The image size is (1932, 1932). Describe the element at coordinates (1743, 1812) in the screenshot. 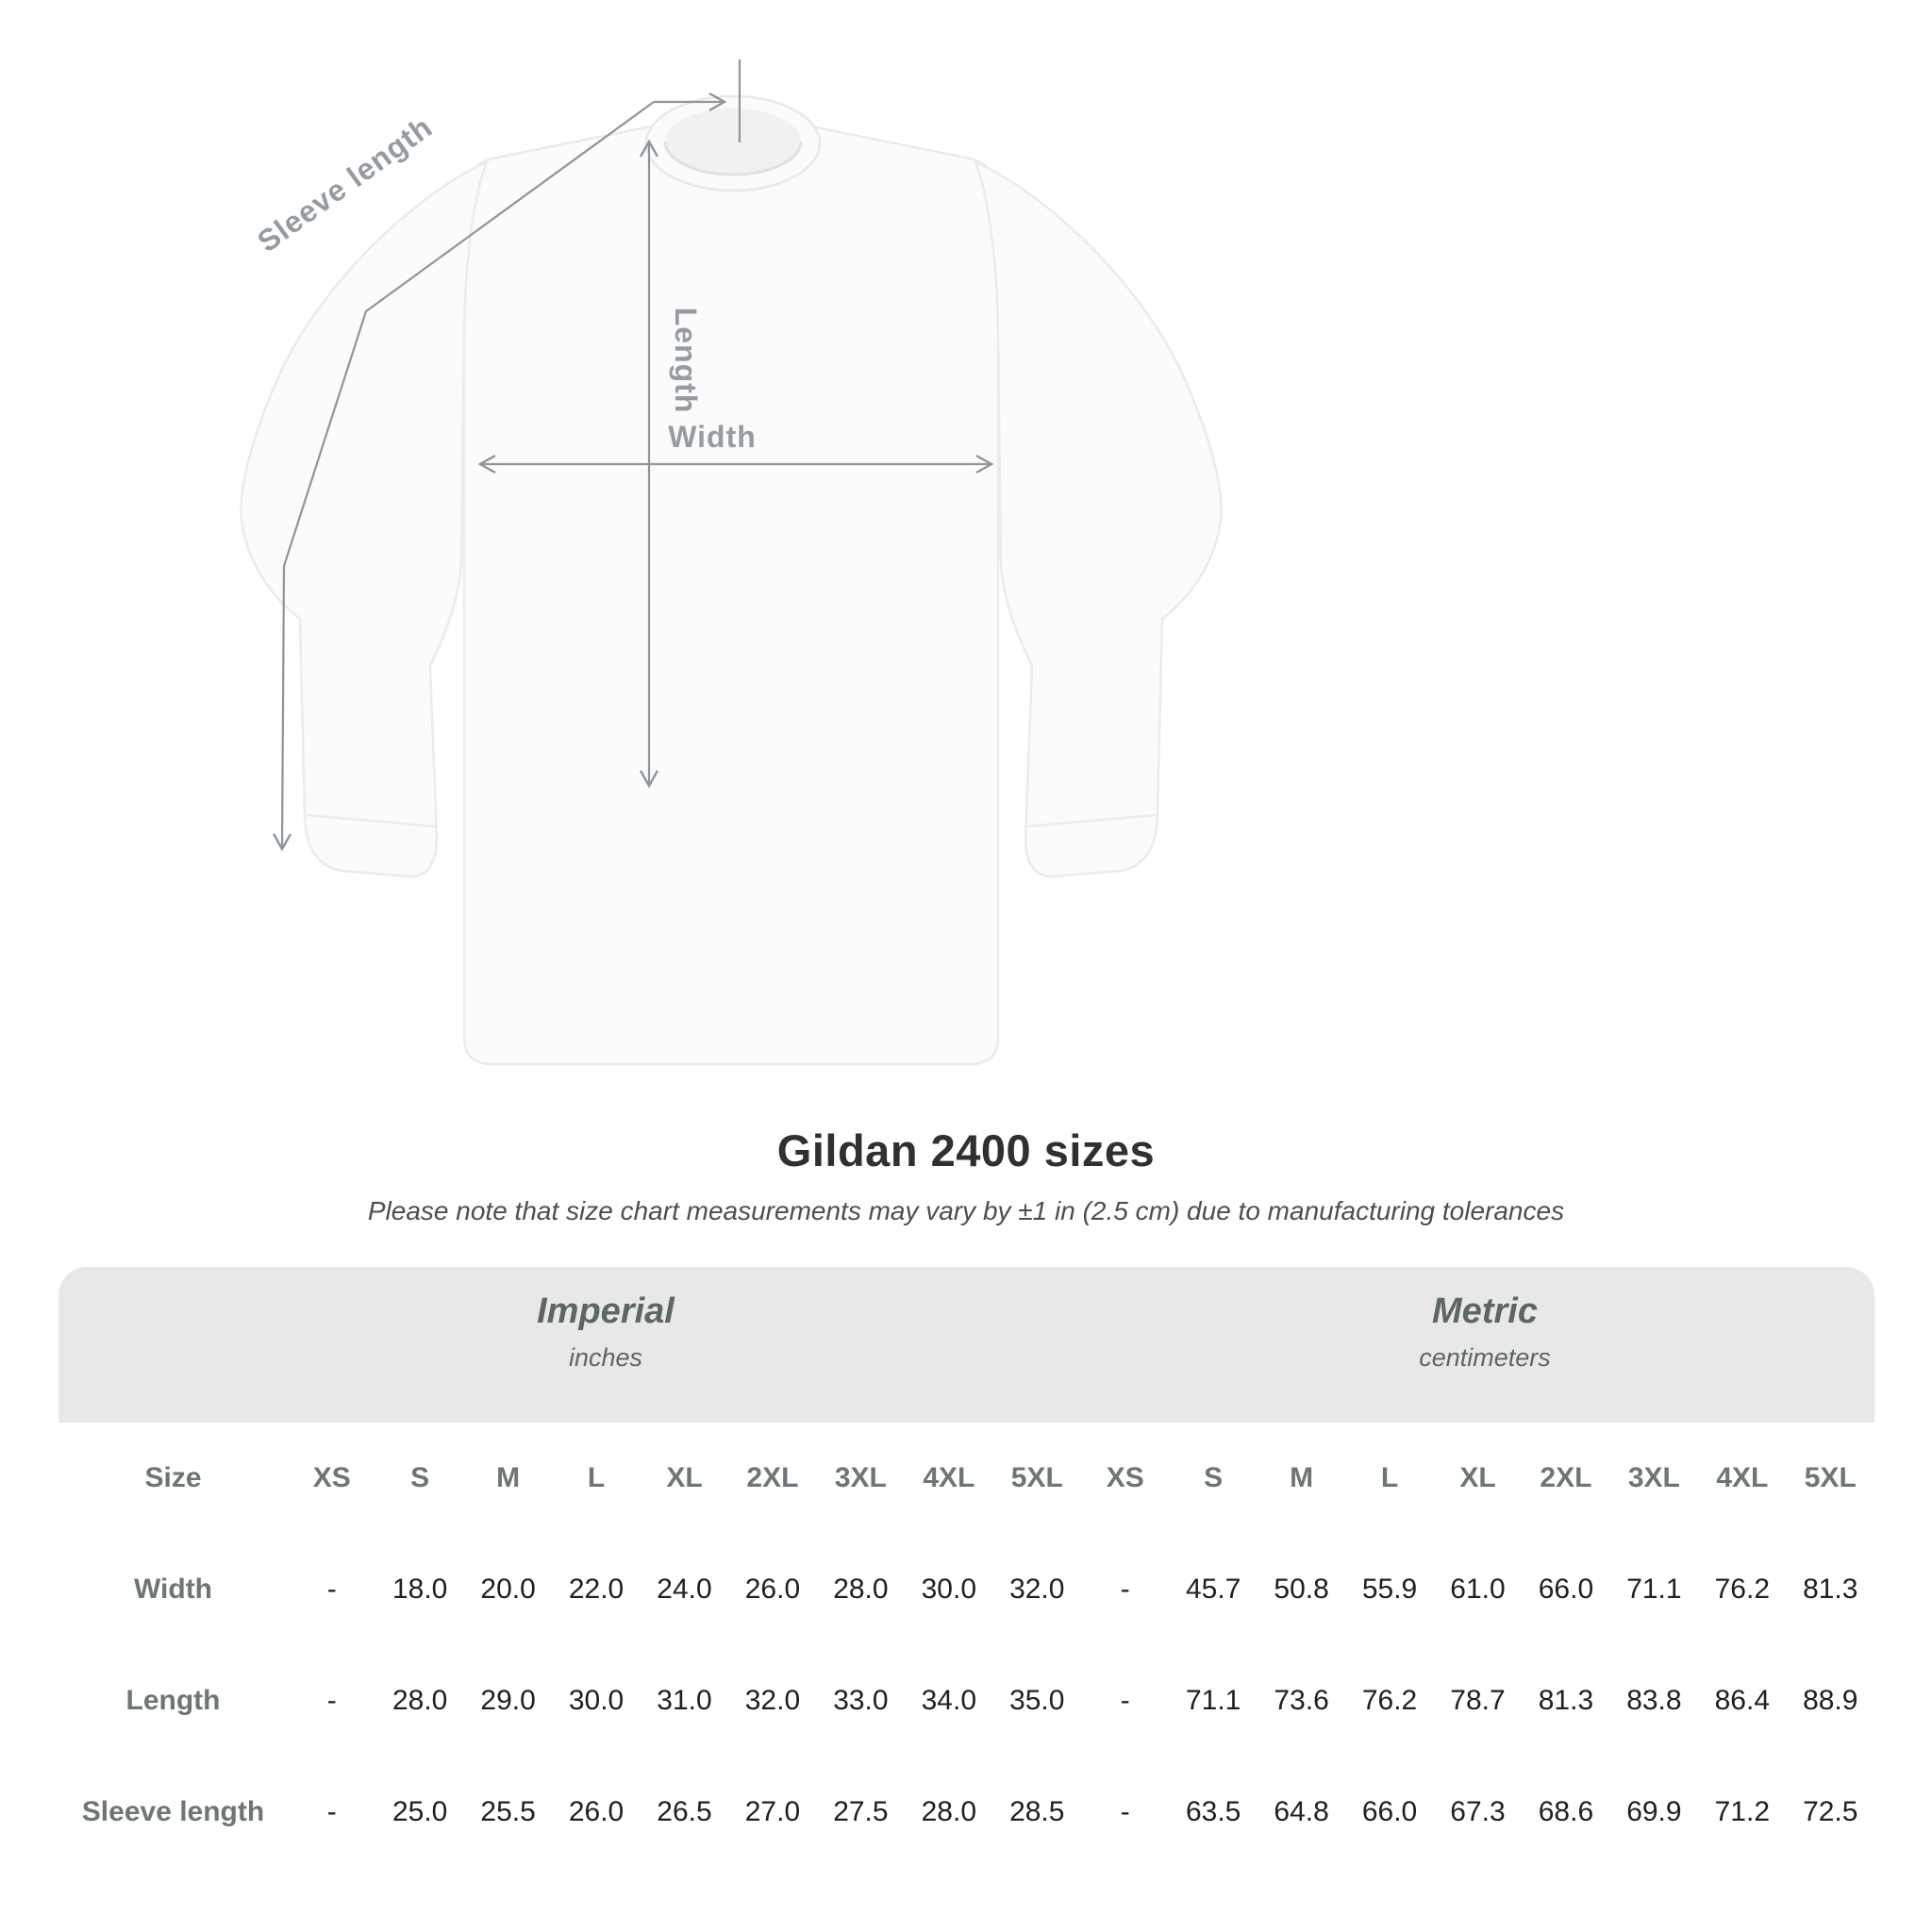

I see `table-cell: 71.2` at that location.